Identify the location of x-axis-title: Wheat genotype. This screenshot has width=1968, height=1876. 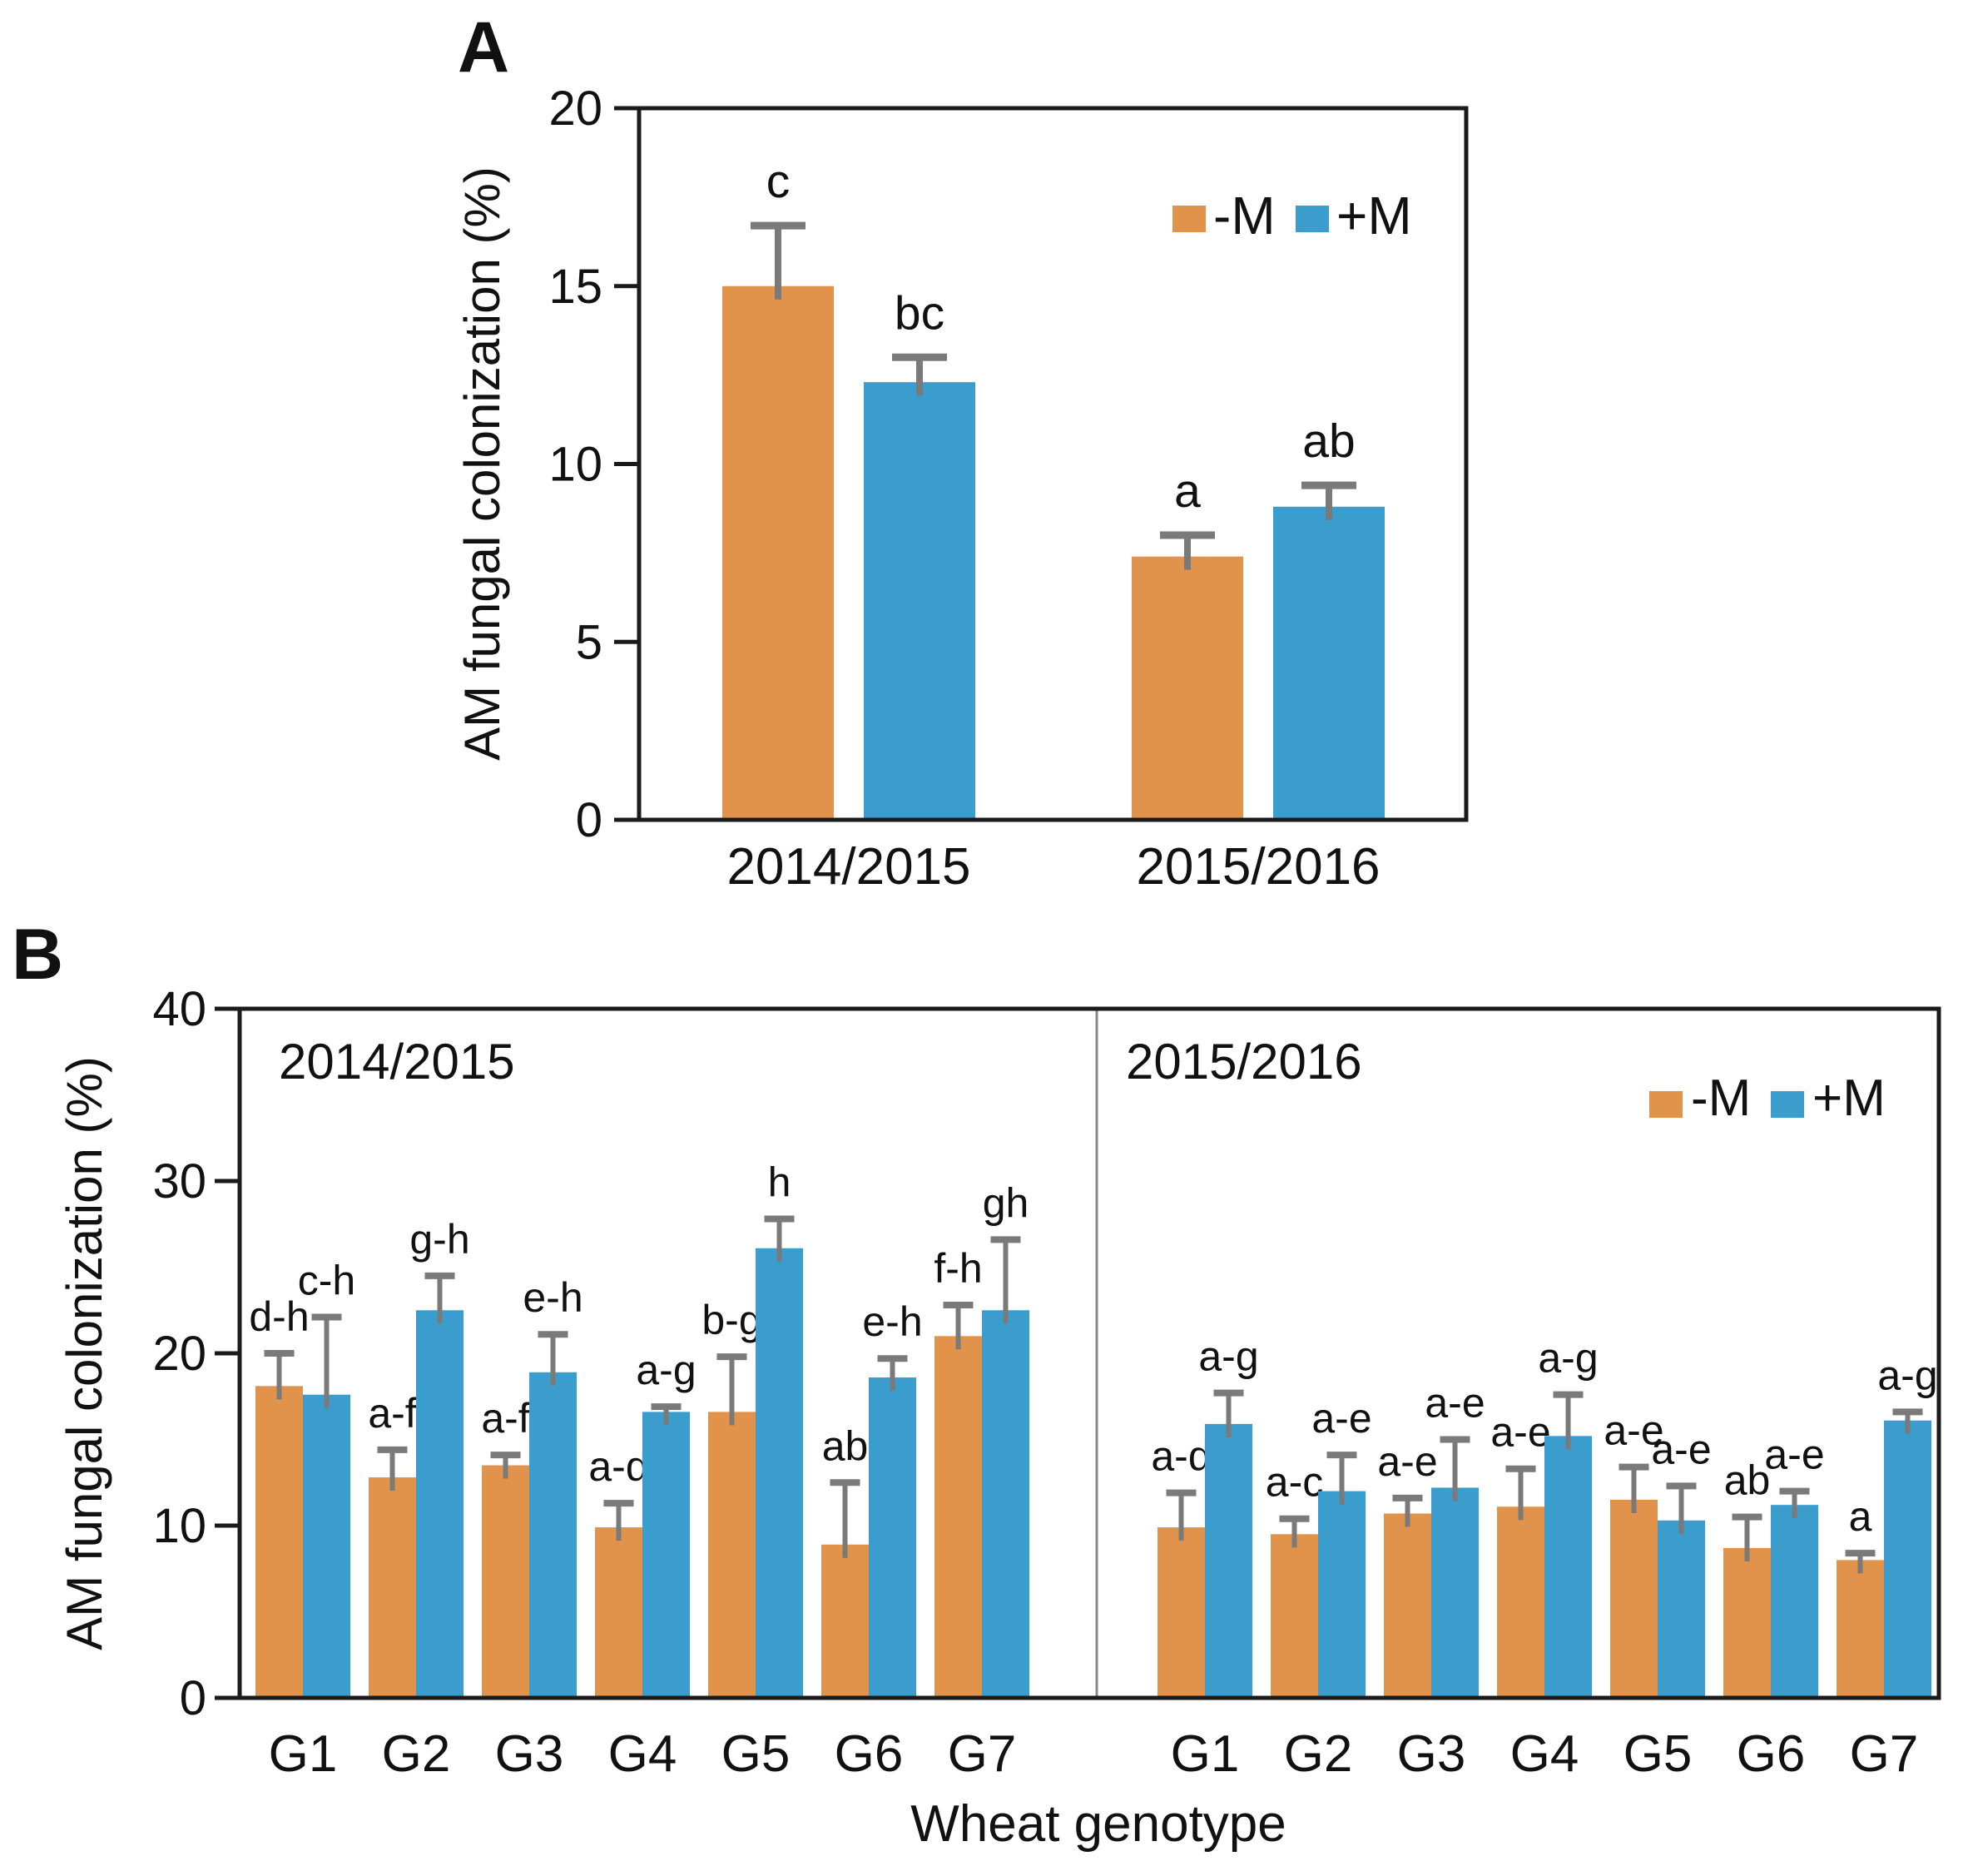
(1098, 1824).